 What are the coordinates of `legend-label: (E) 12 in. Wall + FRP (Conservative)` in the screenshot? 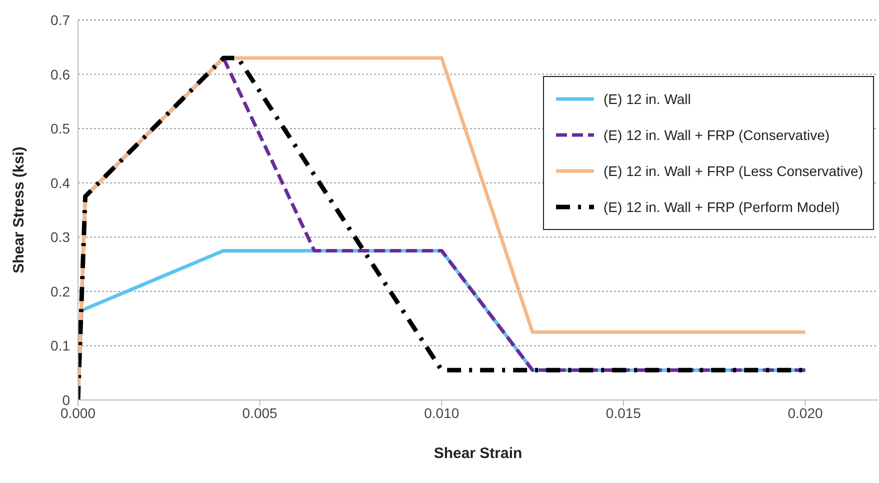 It's located at (717, 135).